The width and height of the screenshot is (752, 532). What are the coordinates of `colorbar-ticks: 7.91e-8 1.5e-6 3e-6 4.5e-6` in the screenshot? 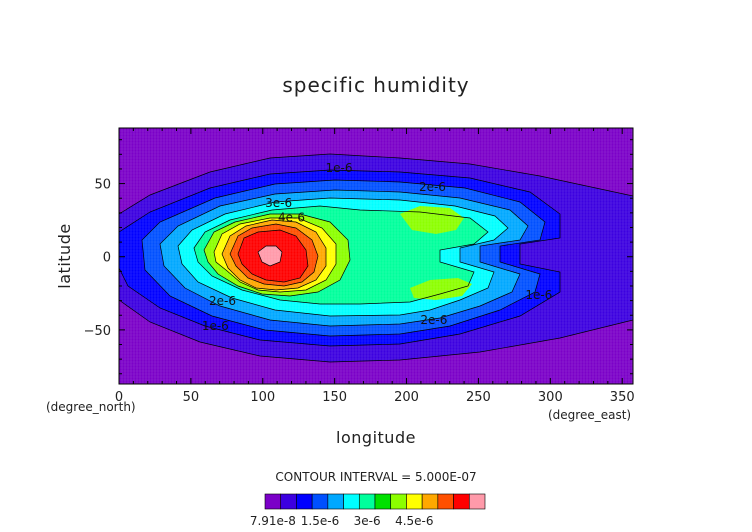 It's located at (342, 521).